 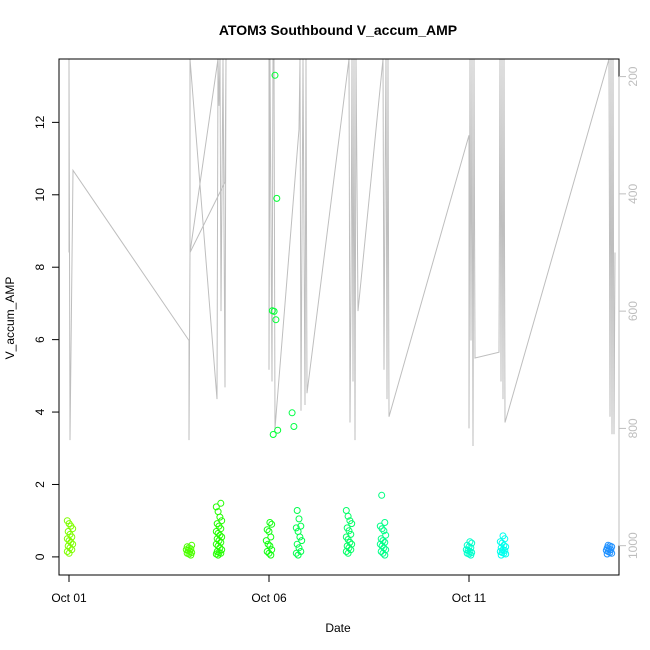 What do you see at coordinates (40, 339) in the screenshot?
I see `y-tick-label: 6` at bounding box center [40, 339].